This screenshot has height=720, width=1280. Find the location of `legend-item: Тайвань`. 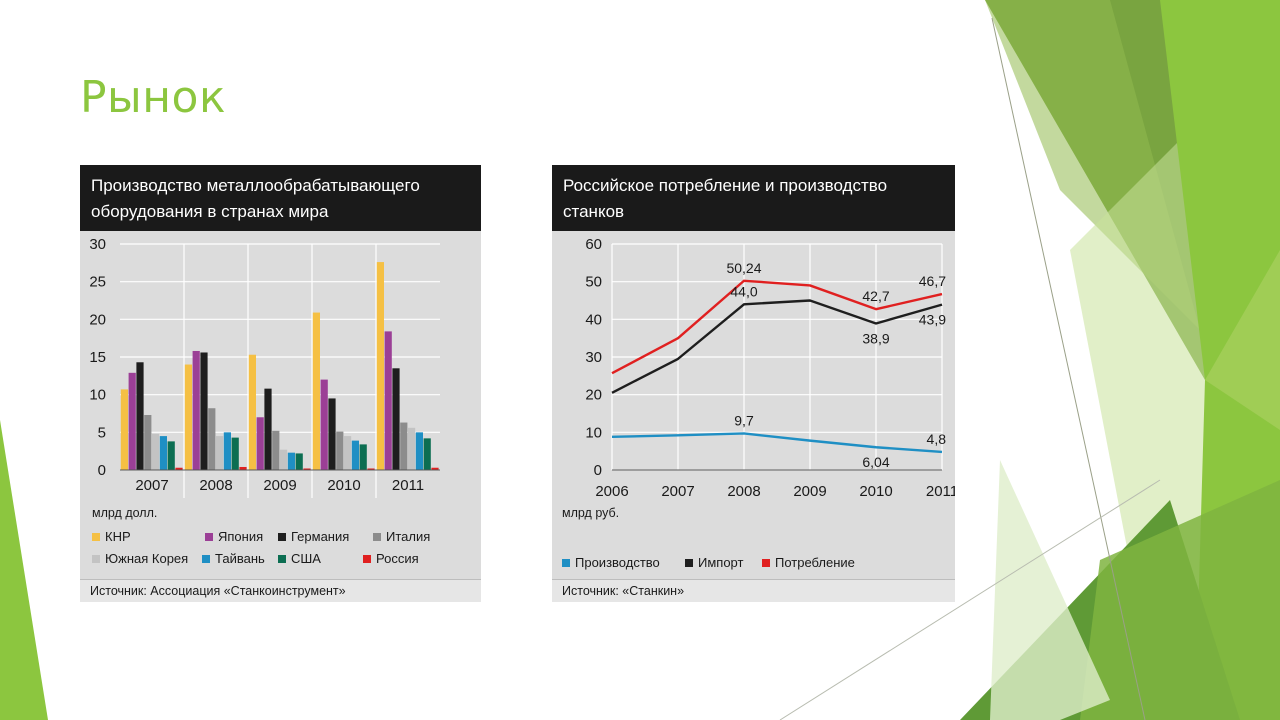

legend-item: Тайвань is located at coordinates (233, 558).